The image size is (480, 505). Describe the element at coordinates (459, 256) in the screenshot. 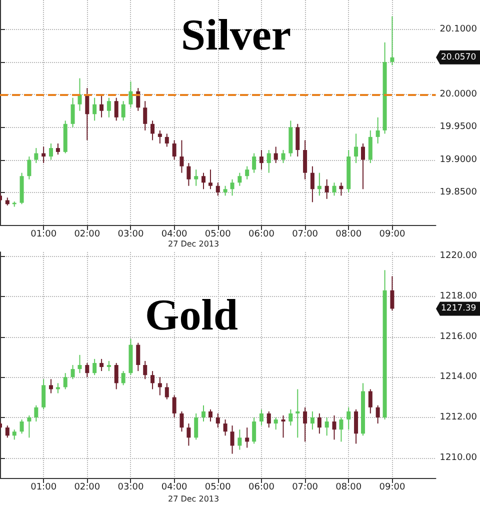

I see `y-tick-label: 1220.00` at that location.